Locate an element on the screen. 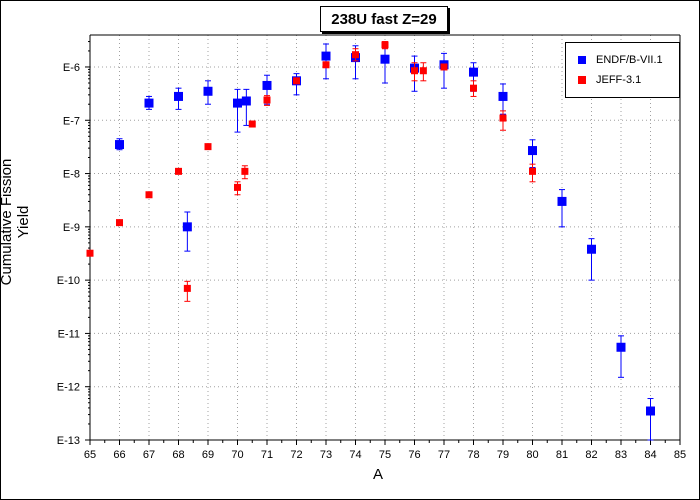 The image size is (700, 500). y-tick-label: E-7 is located at coordinates (71, 121).